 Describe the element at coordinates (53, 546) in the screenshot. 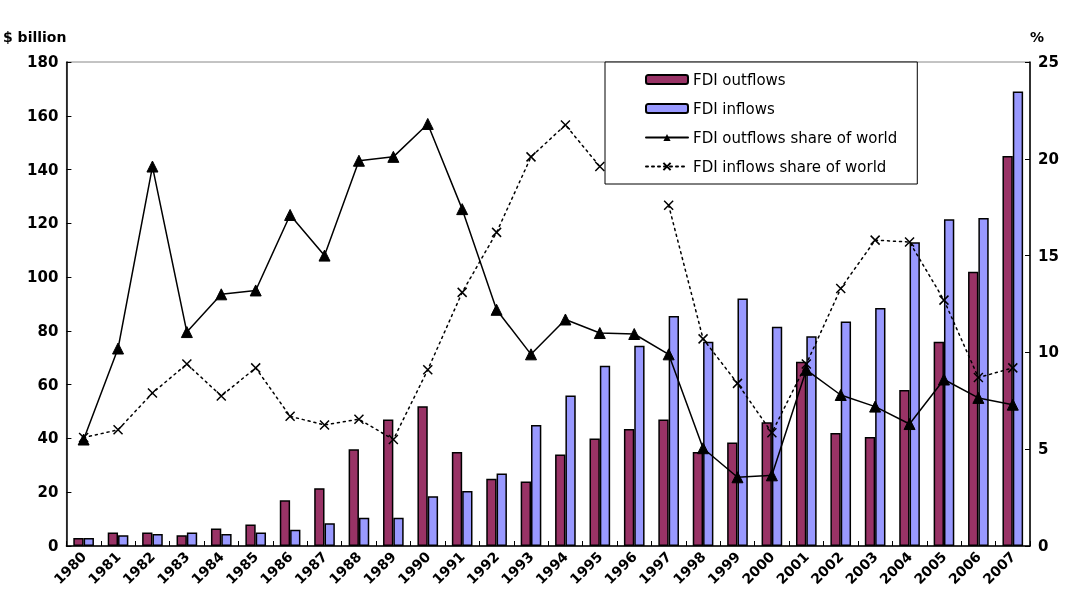

I see `y-tick-label: 0` at that location.